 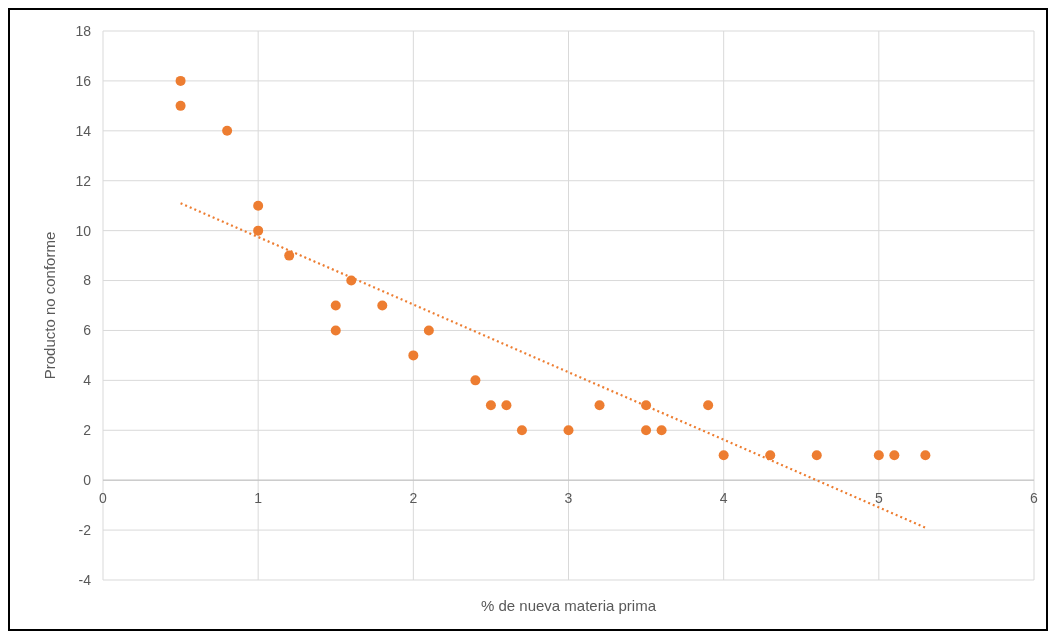 What do you see at coordinates (1034, 498) in the screenshot?
I see `x-tick-label: 6` at bounding box center [1034, 498].